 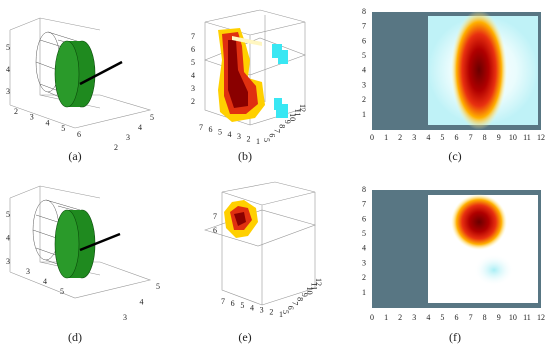 What do you see at coordinates (456, 249) in the screenshot?
I see `panel-f-heatmap` at bounding box center [456, 249].